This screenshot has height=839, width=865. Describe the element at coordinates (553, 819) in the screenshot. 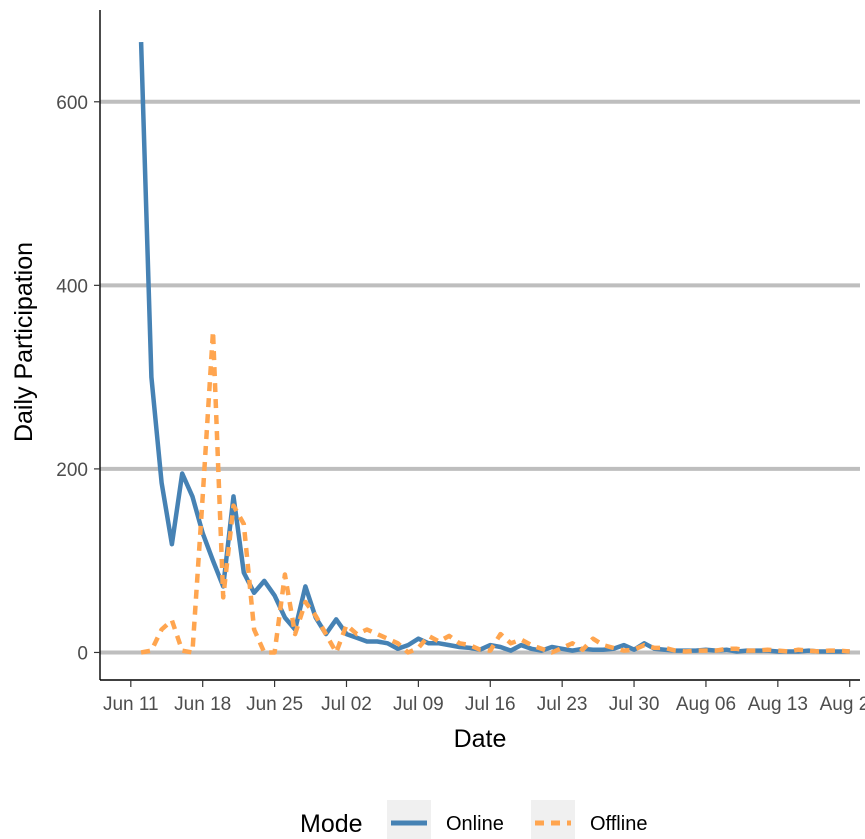

I see `legend-key-offline-bg` at that location.